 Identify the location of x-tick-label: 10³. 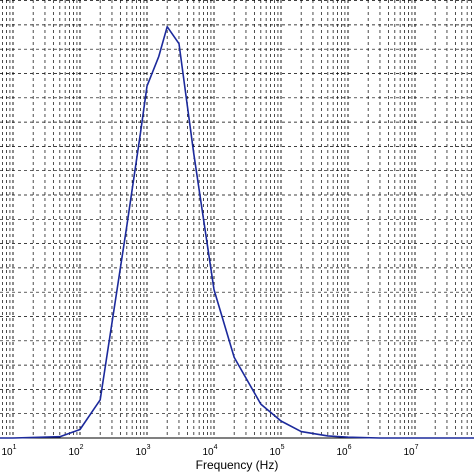
(142, 451).